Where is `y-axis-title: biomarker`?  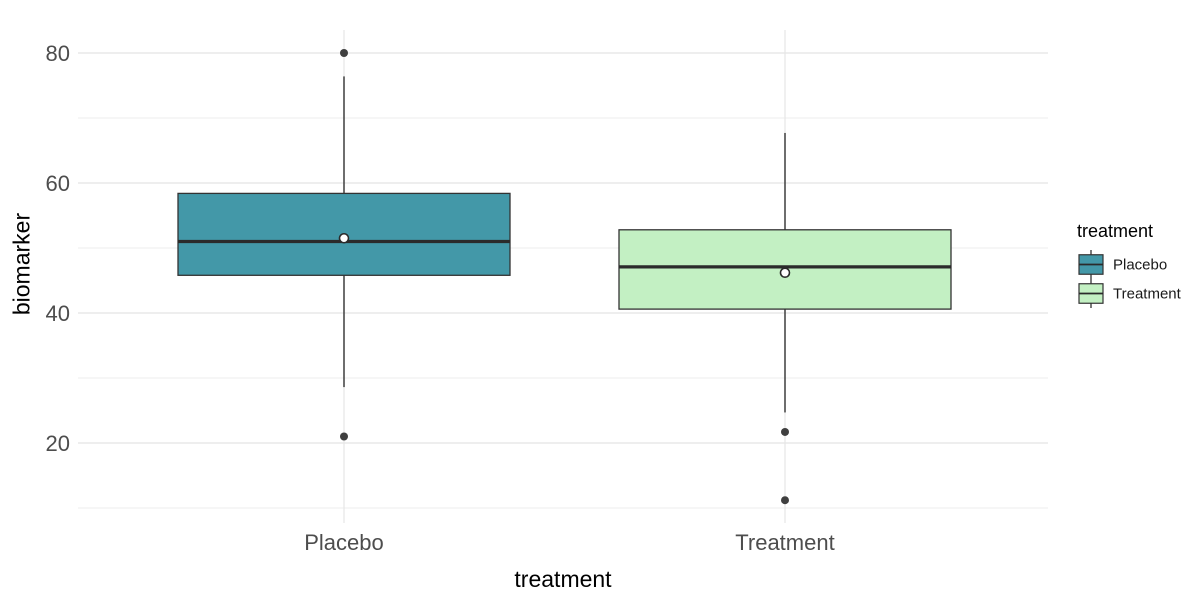
y-axis-title: biomarker is located at coordinates (21, 264).